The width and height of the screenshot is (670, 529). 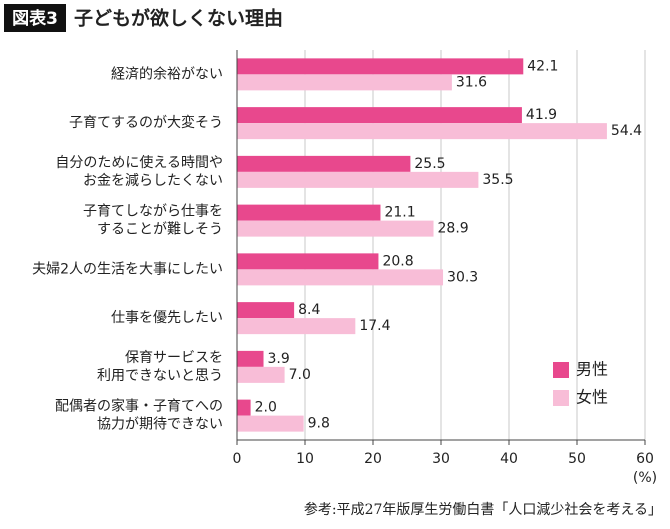 I want to click on y-tick-label: 夫婦2人の生活を大事にしたい, so click(x=127, y=268).